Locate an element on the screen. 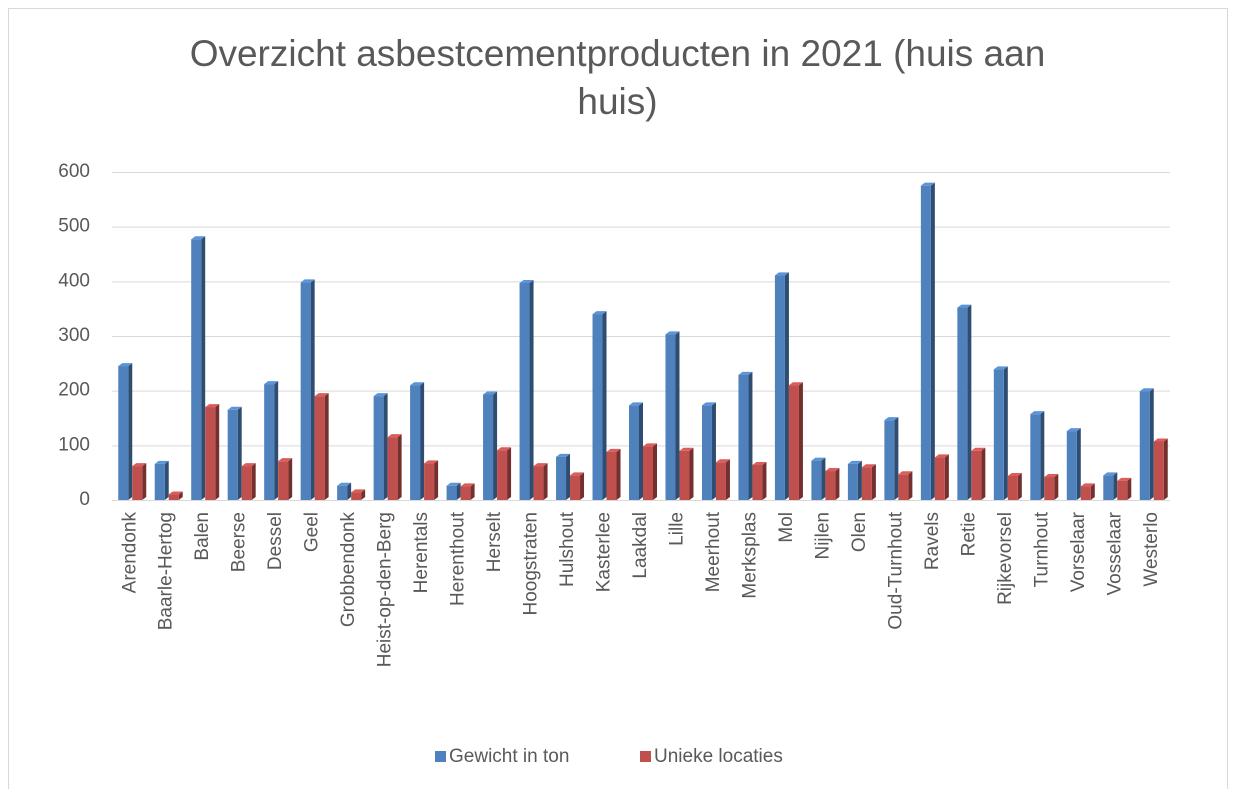 The width and height of the screenshot is (1235, 789). legend-label: Gewicht in ton is located at coordinates (509, 756).